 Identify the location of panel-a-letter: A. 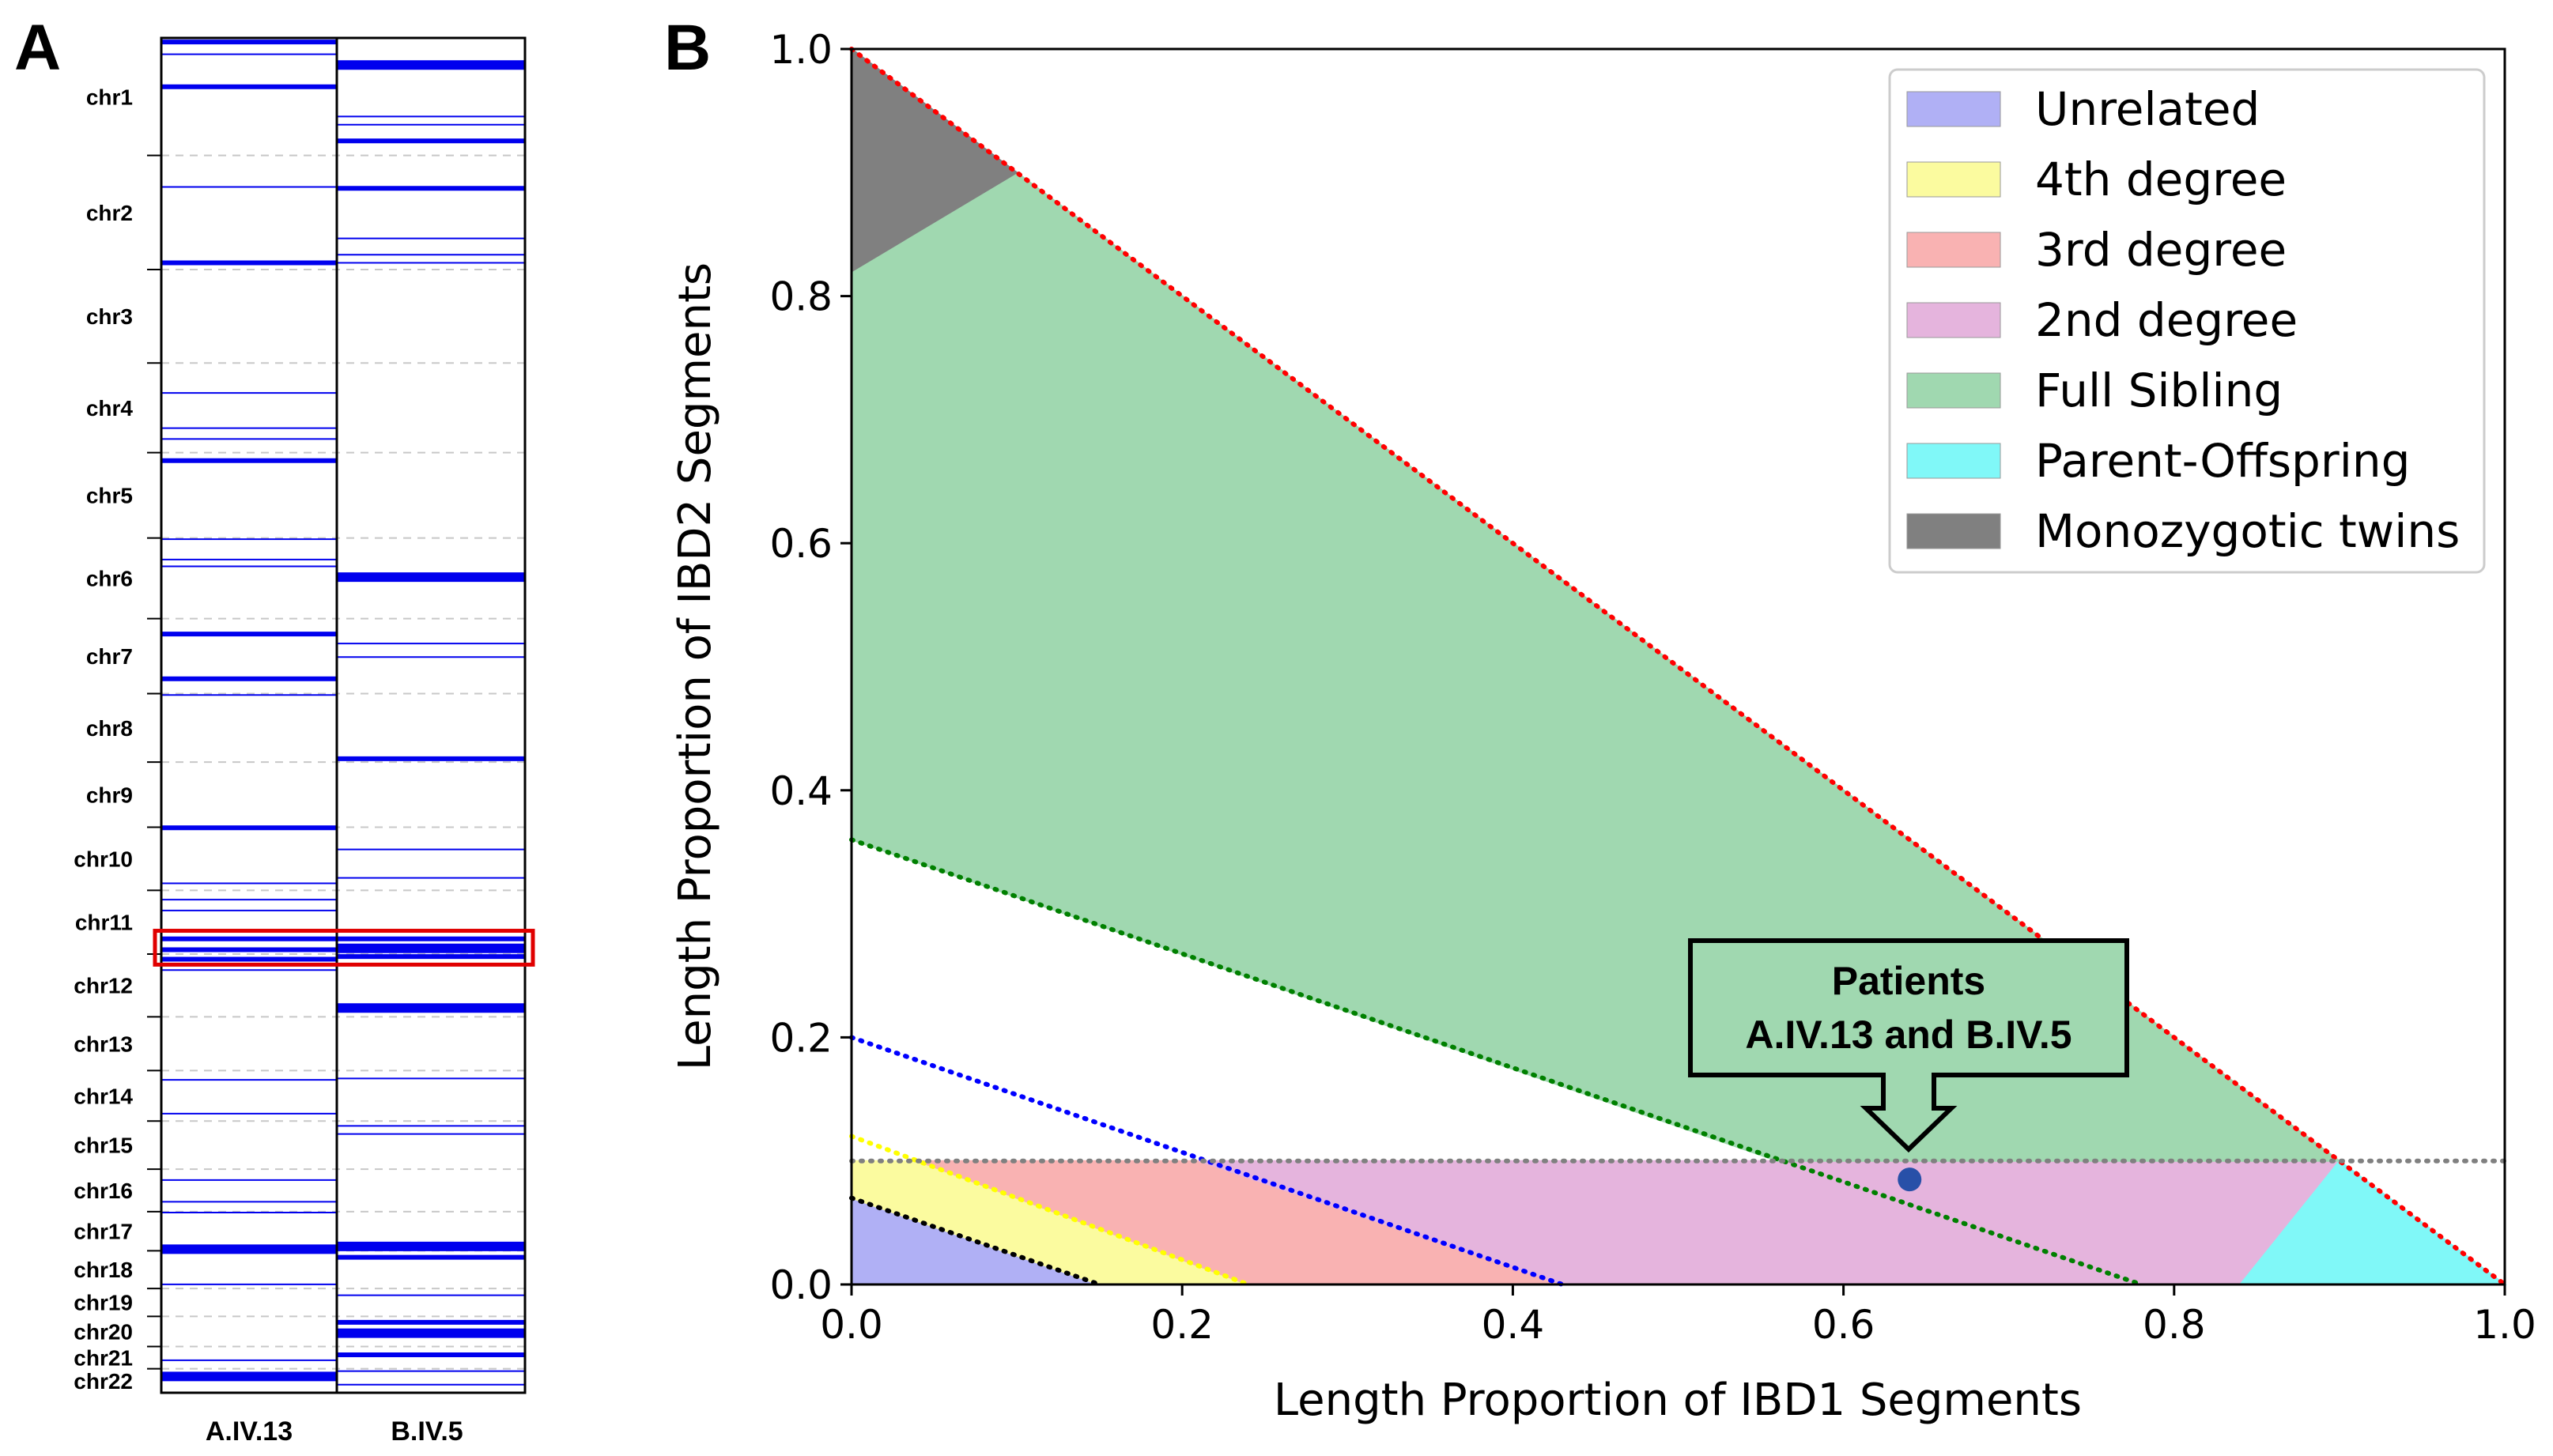
(37, 48).